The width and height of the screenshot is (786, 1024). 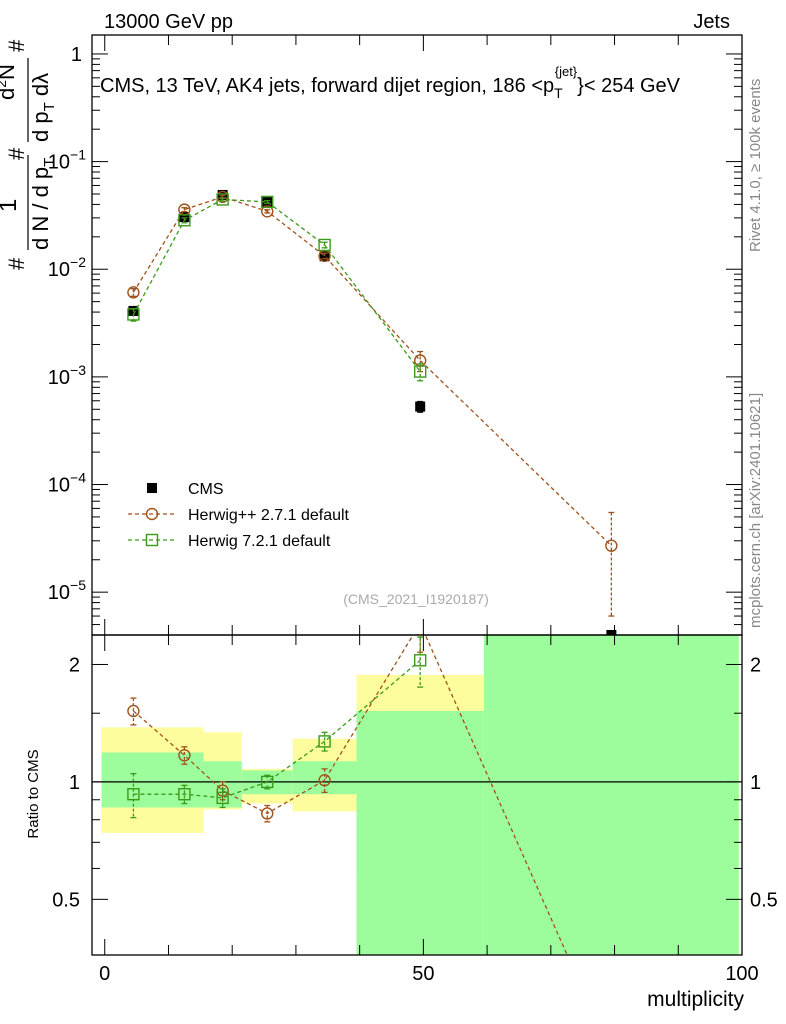 What do you see at coordinates (755, 165) in the screenshot?
I see `rivet-label: Rivet 4.1.0, ≥ 100k events` at bounding box center [755, 165].